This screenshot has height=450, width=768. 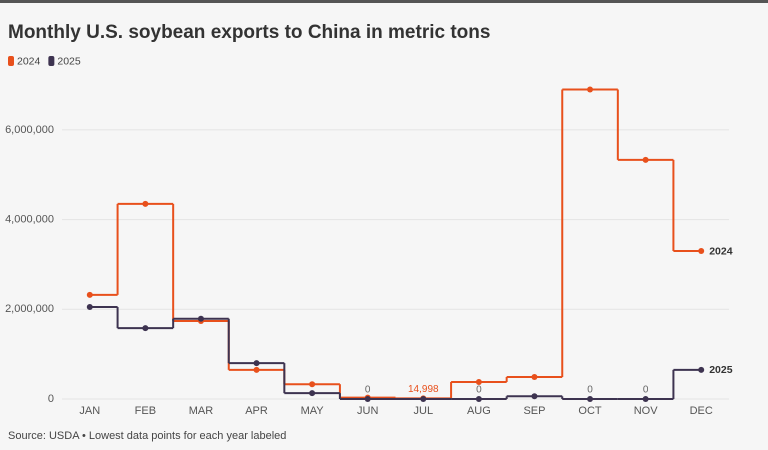 I want to click on legend-label: 2024, so click(x=29, y=61).